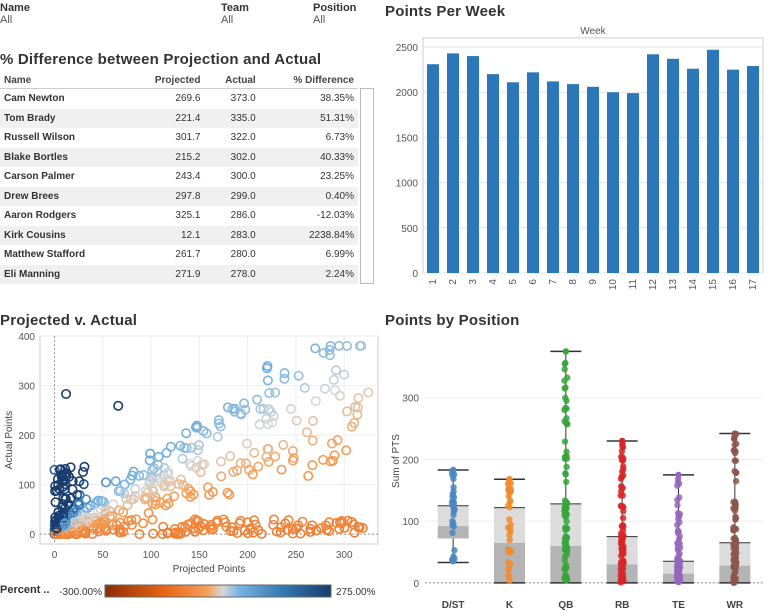 The height and width of the screenshot is (612, 768). What do you see at coordinates (232, 80) in the screenshot?
I see `col-header-actual: Actual` at bounding box center [232, 80].